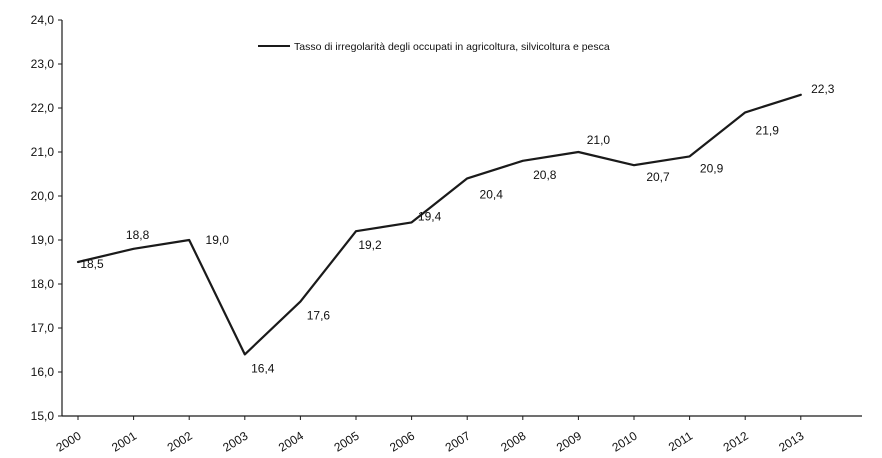 This screenshot has width=882, height=458. Describe the element at coordinates (218, 240) in the screenshot. I see `data-label: 19,0` at that location.